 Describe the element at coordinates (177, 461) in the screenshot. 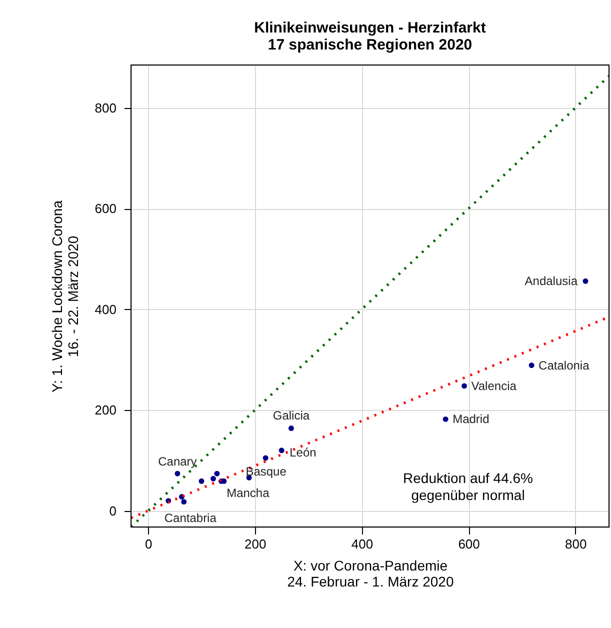

I see `annotation: Canary` at that location.